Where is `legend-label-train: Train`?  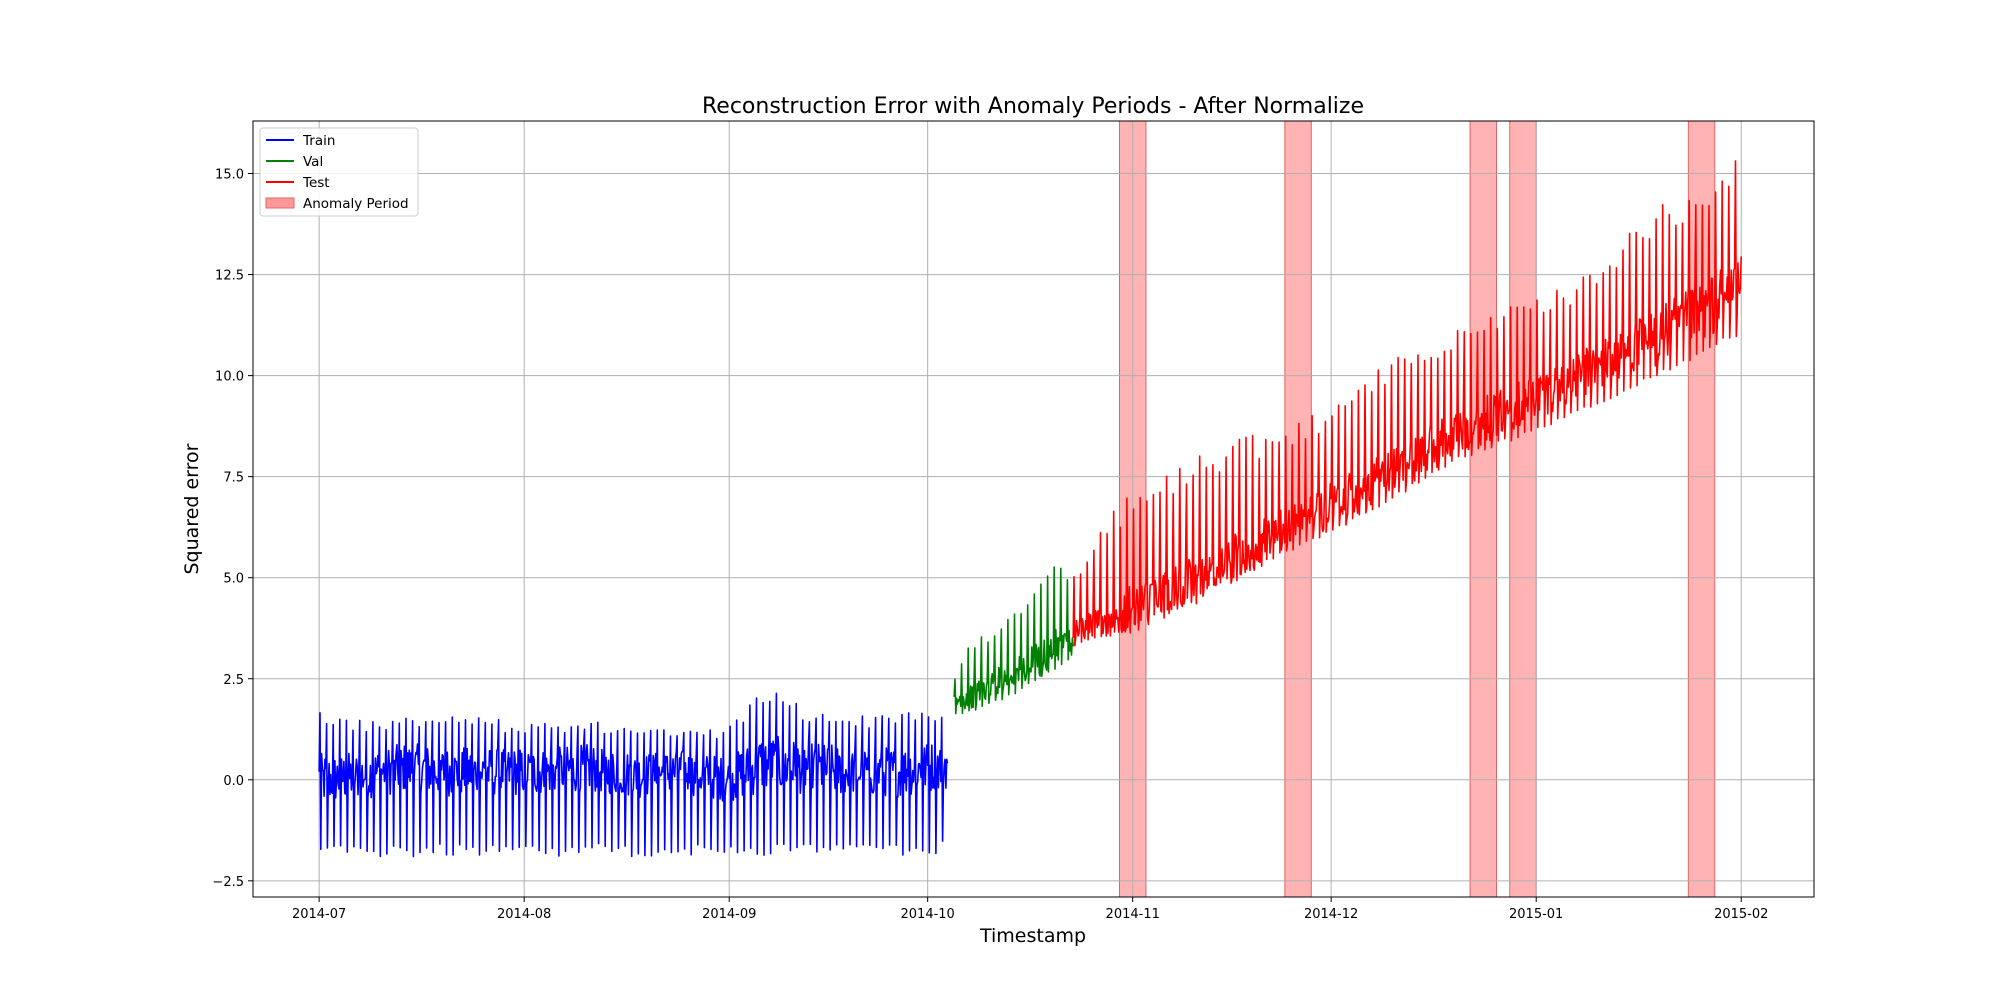 legend-label-train: Train is located at coordinates (318, 141).